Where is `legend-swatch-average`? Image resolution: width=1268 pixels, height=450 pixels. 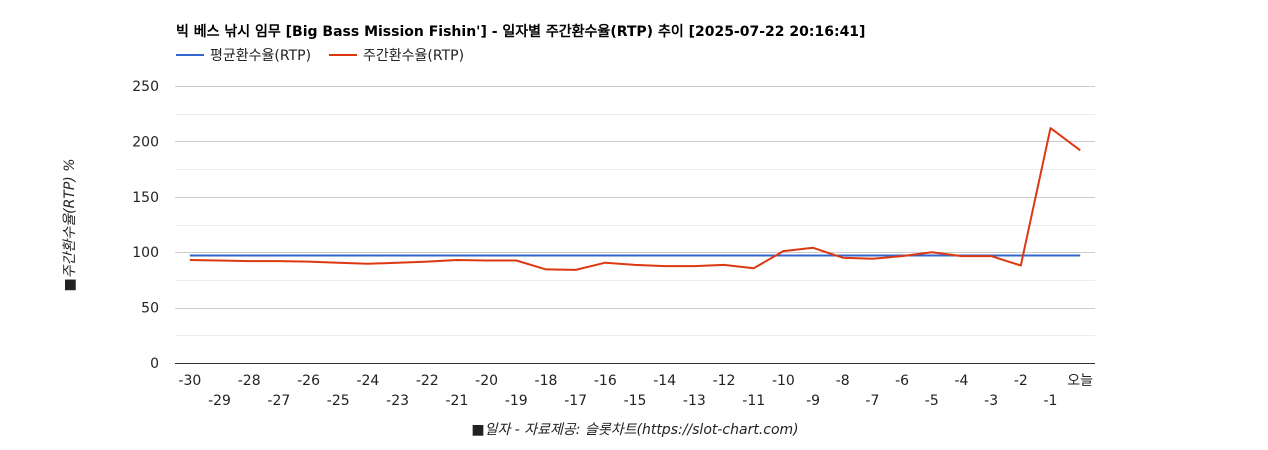
legend-swatch-average is located at coordinates (190, 55).